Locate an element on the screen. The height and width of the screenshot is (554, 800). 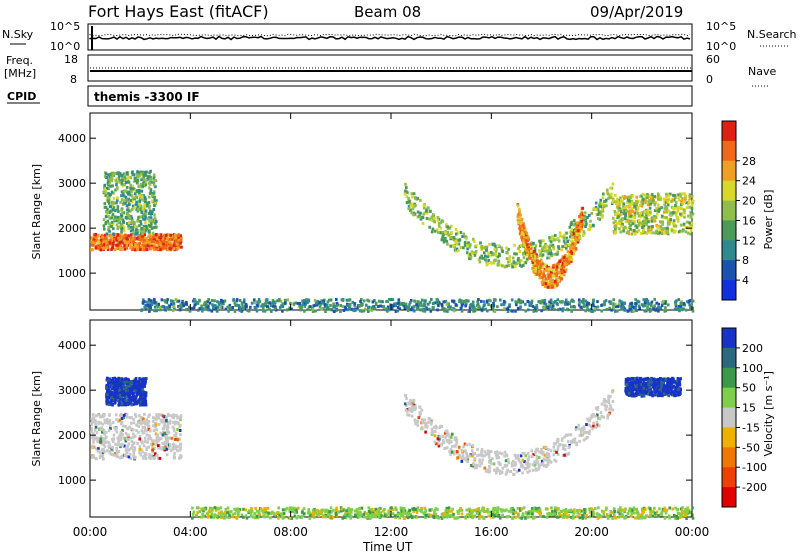
noise-right-tick-top: 10^5 is located at coordinates (721, 26).